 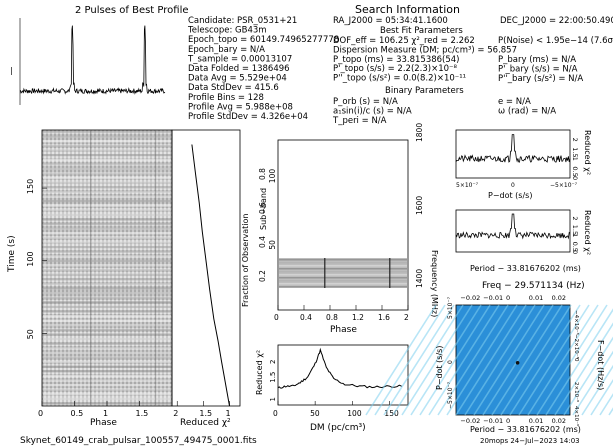 I want to click on time-phase-ytick: 100, so click(x=30, y=258).